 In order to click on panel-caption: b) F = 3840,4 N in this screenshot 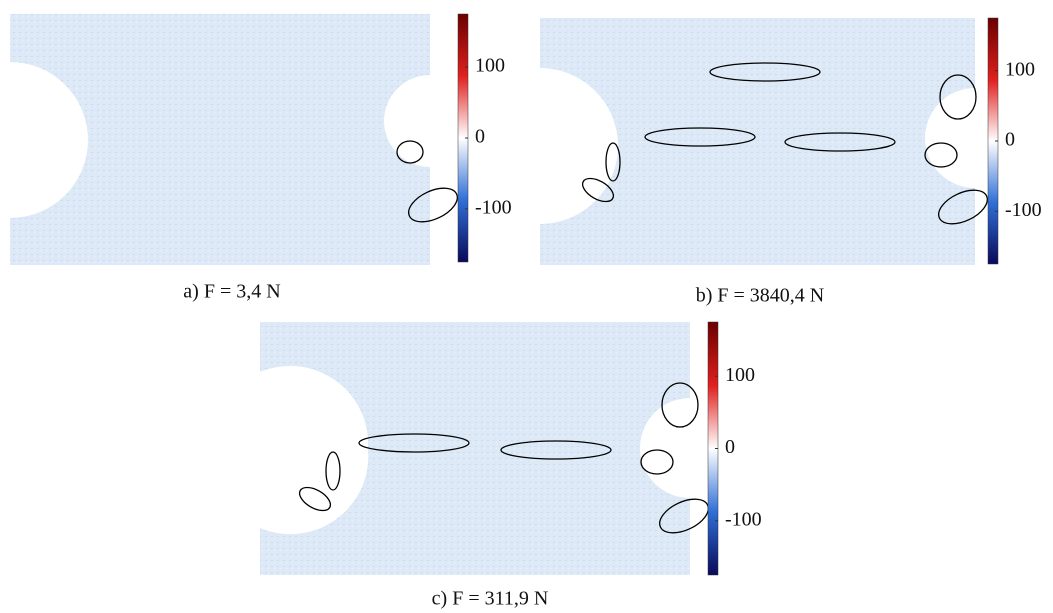, I will do `click(760, 296)`.